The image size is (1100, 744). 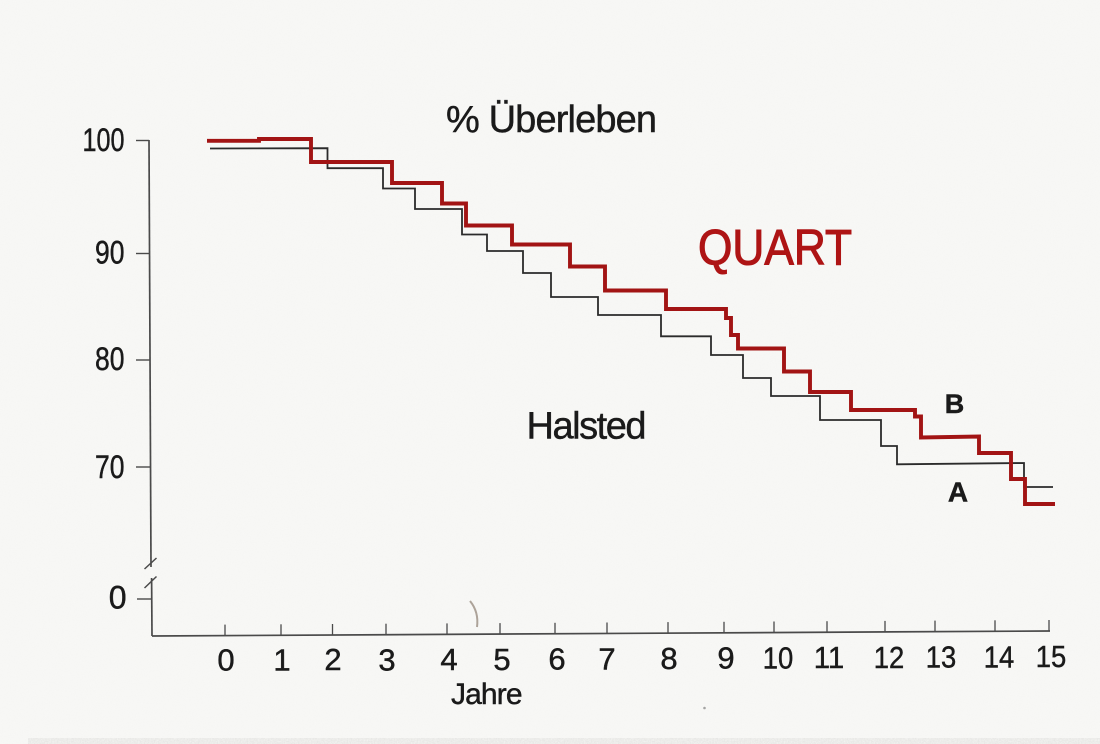 I want to click on svg-text: 80, so click(x=110, y=359).